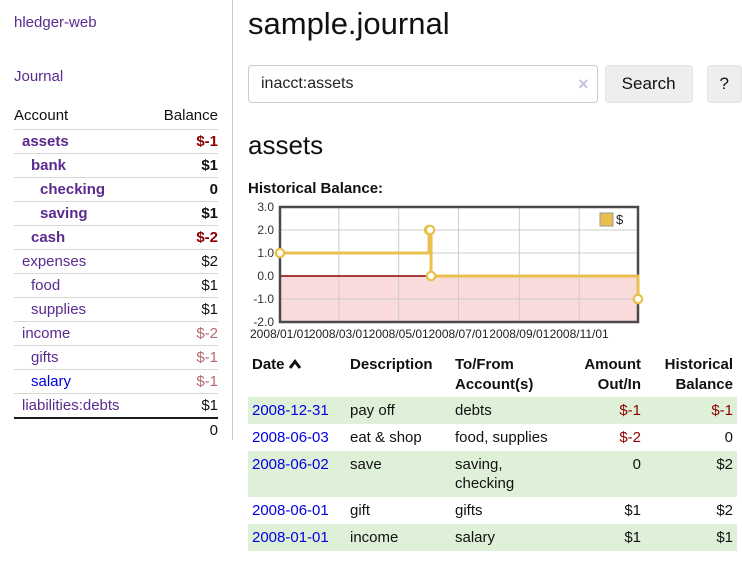  What do you see at coordinates (391, 364) in the screenshot?
I see `register-header-description: Description` at bounding box center [391, 364].